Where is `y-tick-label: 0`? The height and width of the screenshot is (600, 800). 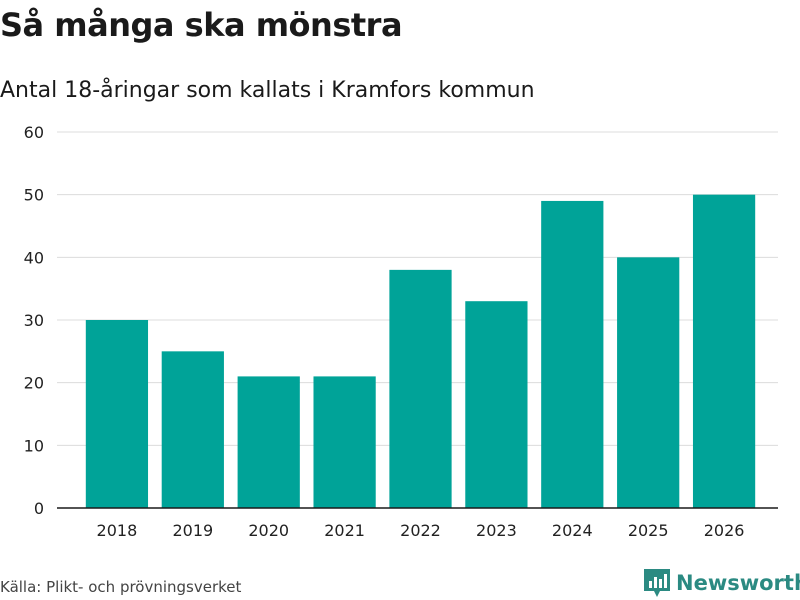 y-tick-label: 0 is located at coordinates (39, 508).